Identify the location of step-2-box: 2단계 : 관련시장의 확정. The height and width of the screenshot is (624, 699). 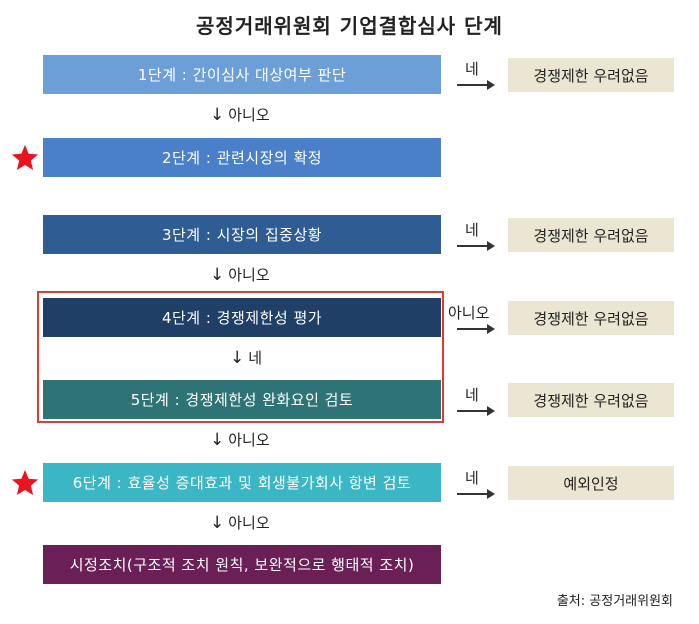
(242, 157).